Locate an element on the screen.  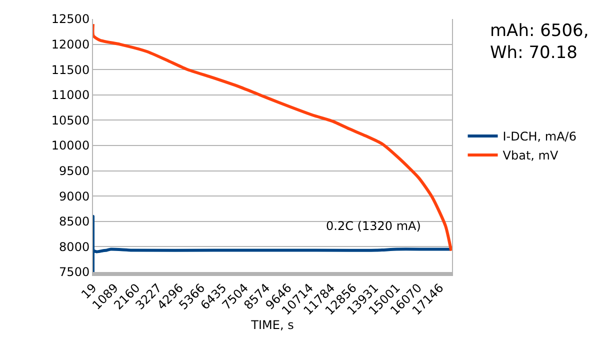
y-tick-label: 10500 is located at coordinates (70, 120).